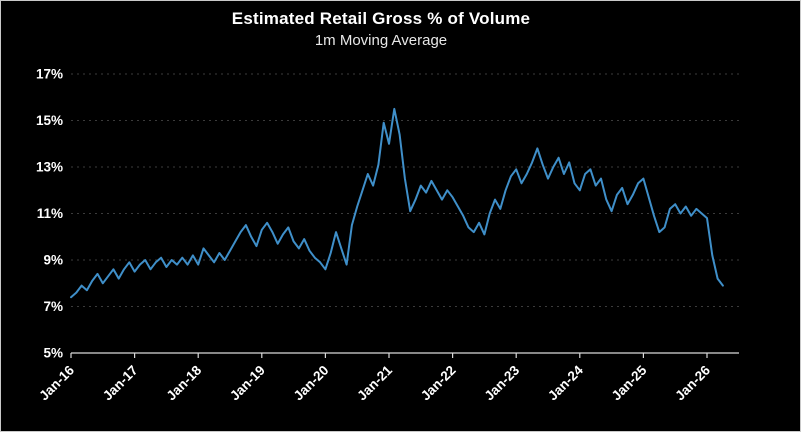 The height and width of the screenshot is (432, 801). What do you see at coordinates (381, 40) in the screenshot?
I see `chart-subtitle: 1m Moving Average` at bounding box center [381, 40].